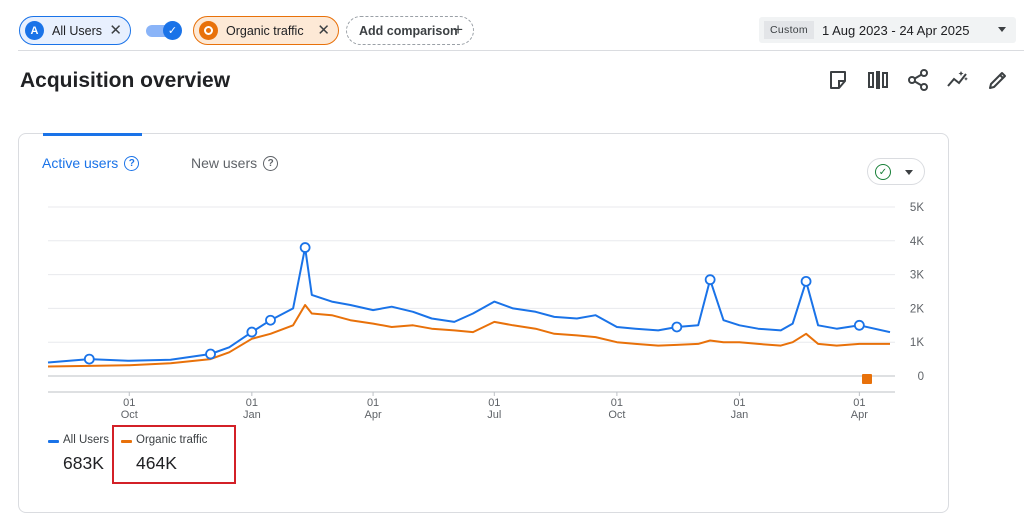  What do you see at coordinates (172, 440) in the screenshot?
I see `legend-name: Organic traffic` at bounding box center [172, 440].